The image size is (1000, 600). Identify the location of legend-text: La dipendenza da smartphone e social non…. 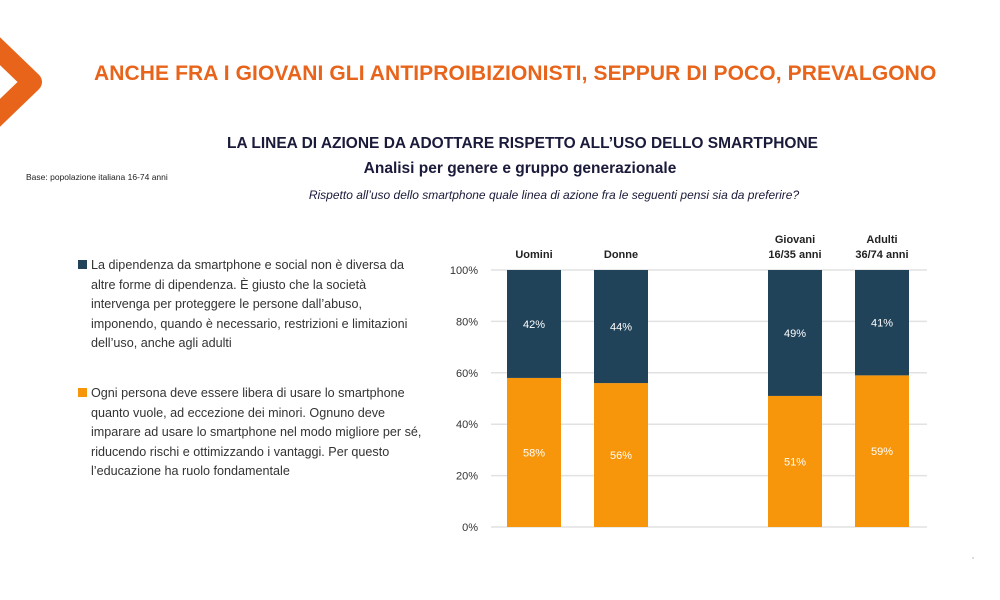
(249, 304).